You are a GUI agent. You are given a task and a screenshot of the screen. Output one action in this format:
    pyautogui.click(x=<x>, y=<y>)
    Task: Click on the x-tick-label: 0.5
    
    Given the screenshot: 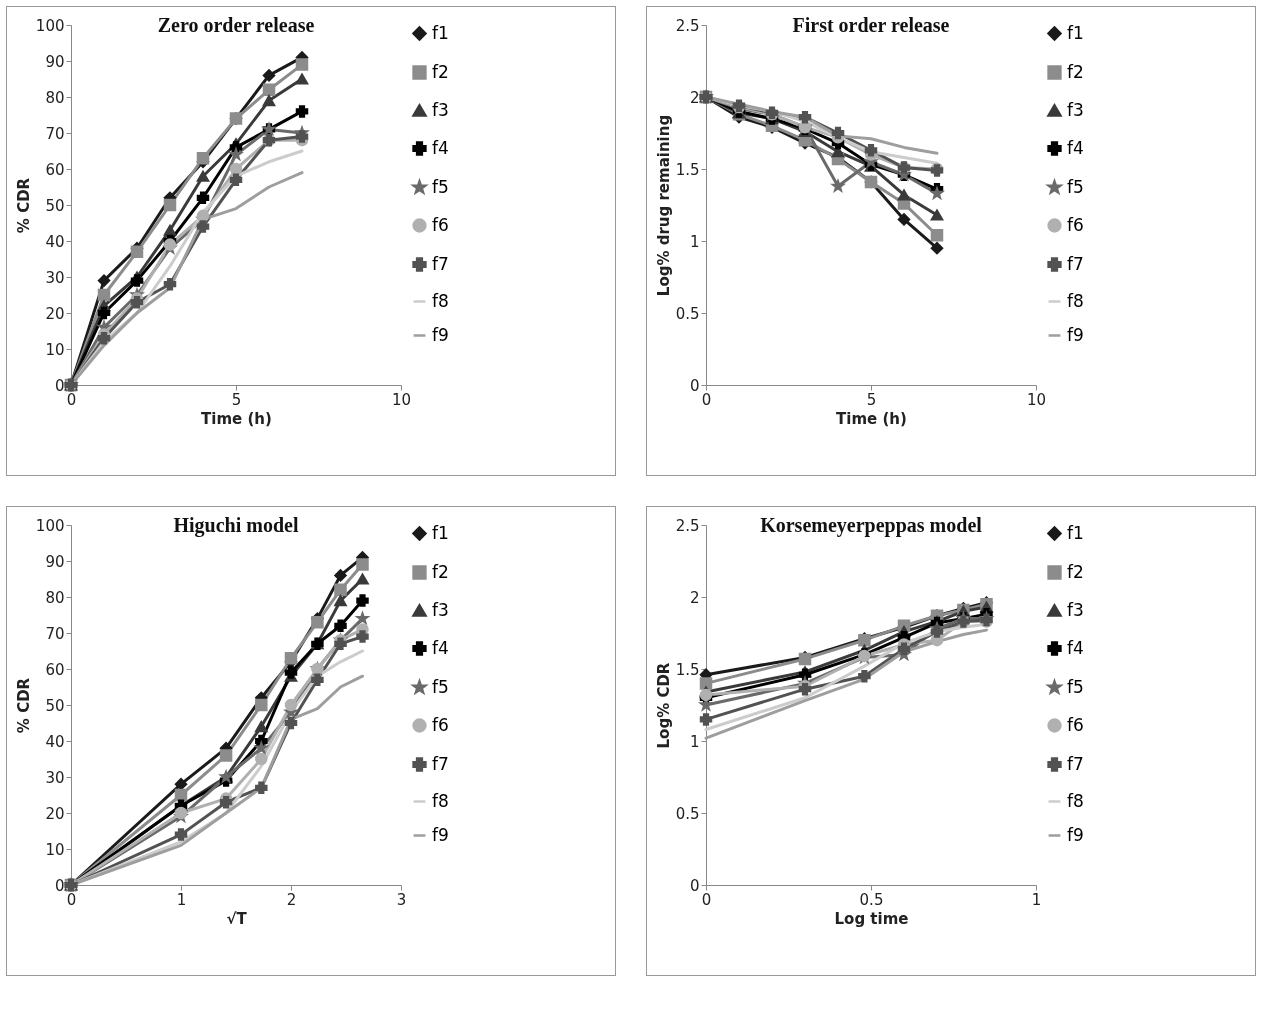 What is the action you would take?
    pyautogui.click(x=871, y=899)
    